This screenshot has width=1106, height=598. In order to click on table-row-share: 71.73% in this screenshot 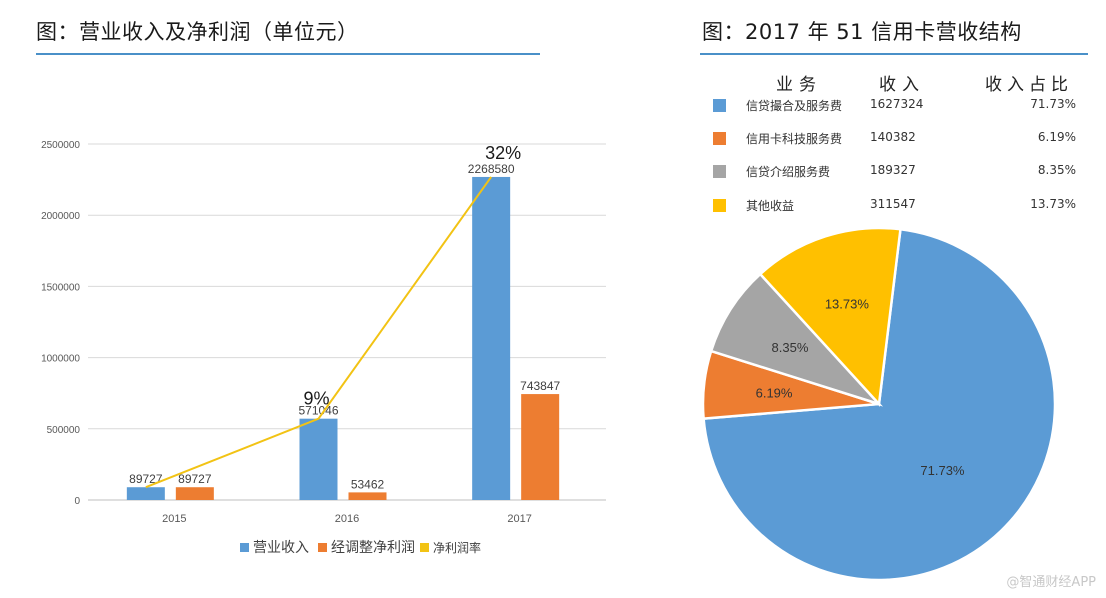, I will do `click(1053, 104)`.